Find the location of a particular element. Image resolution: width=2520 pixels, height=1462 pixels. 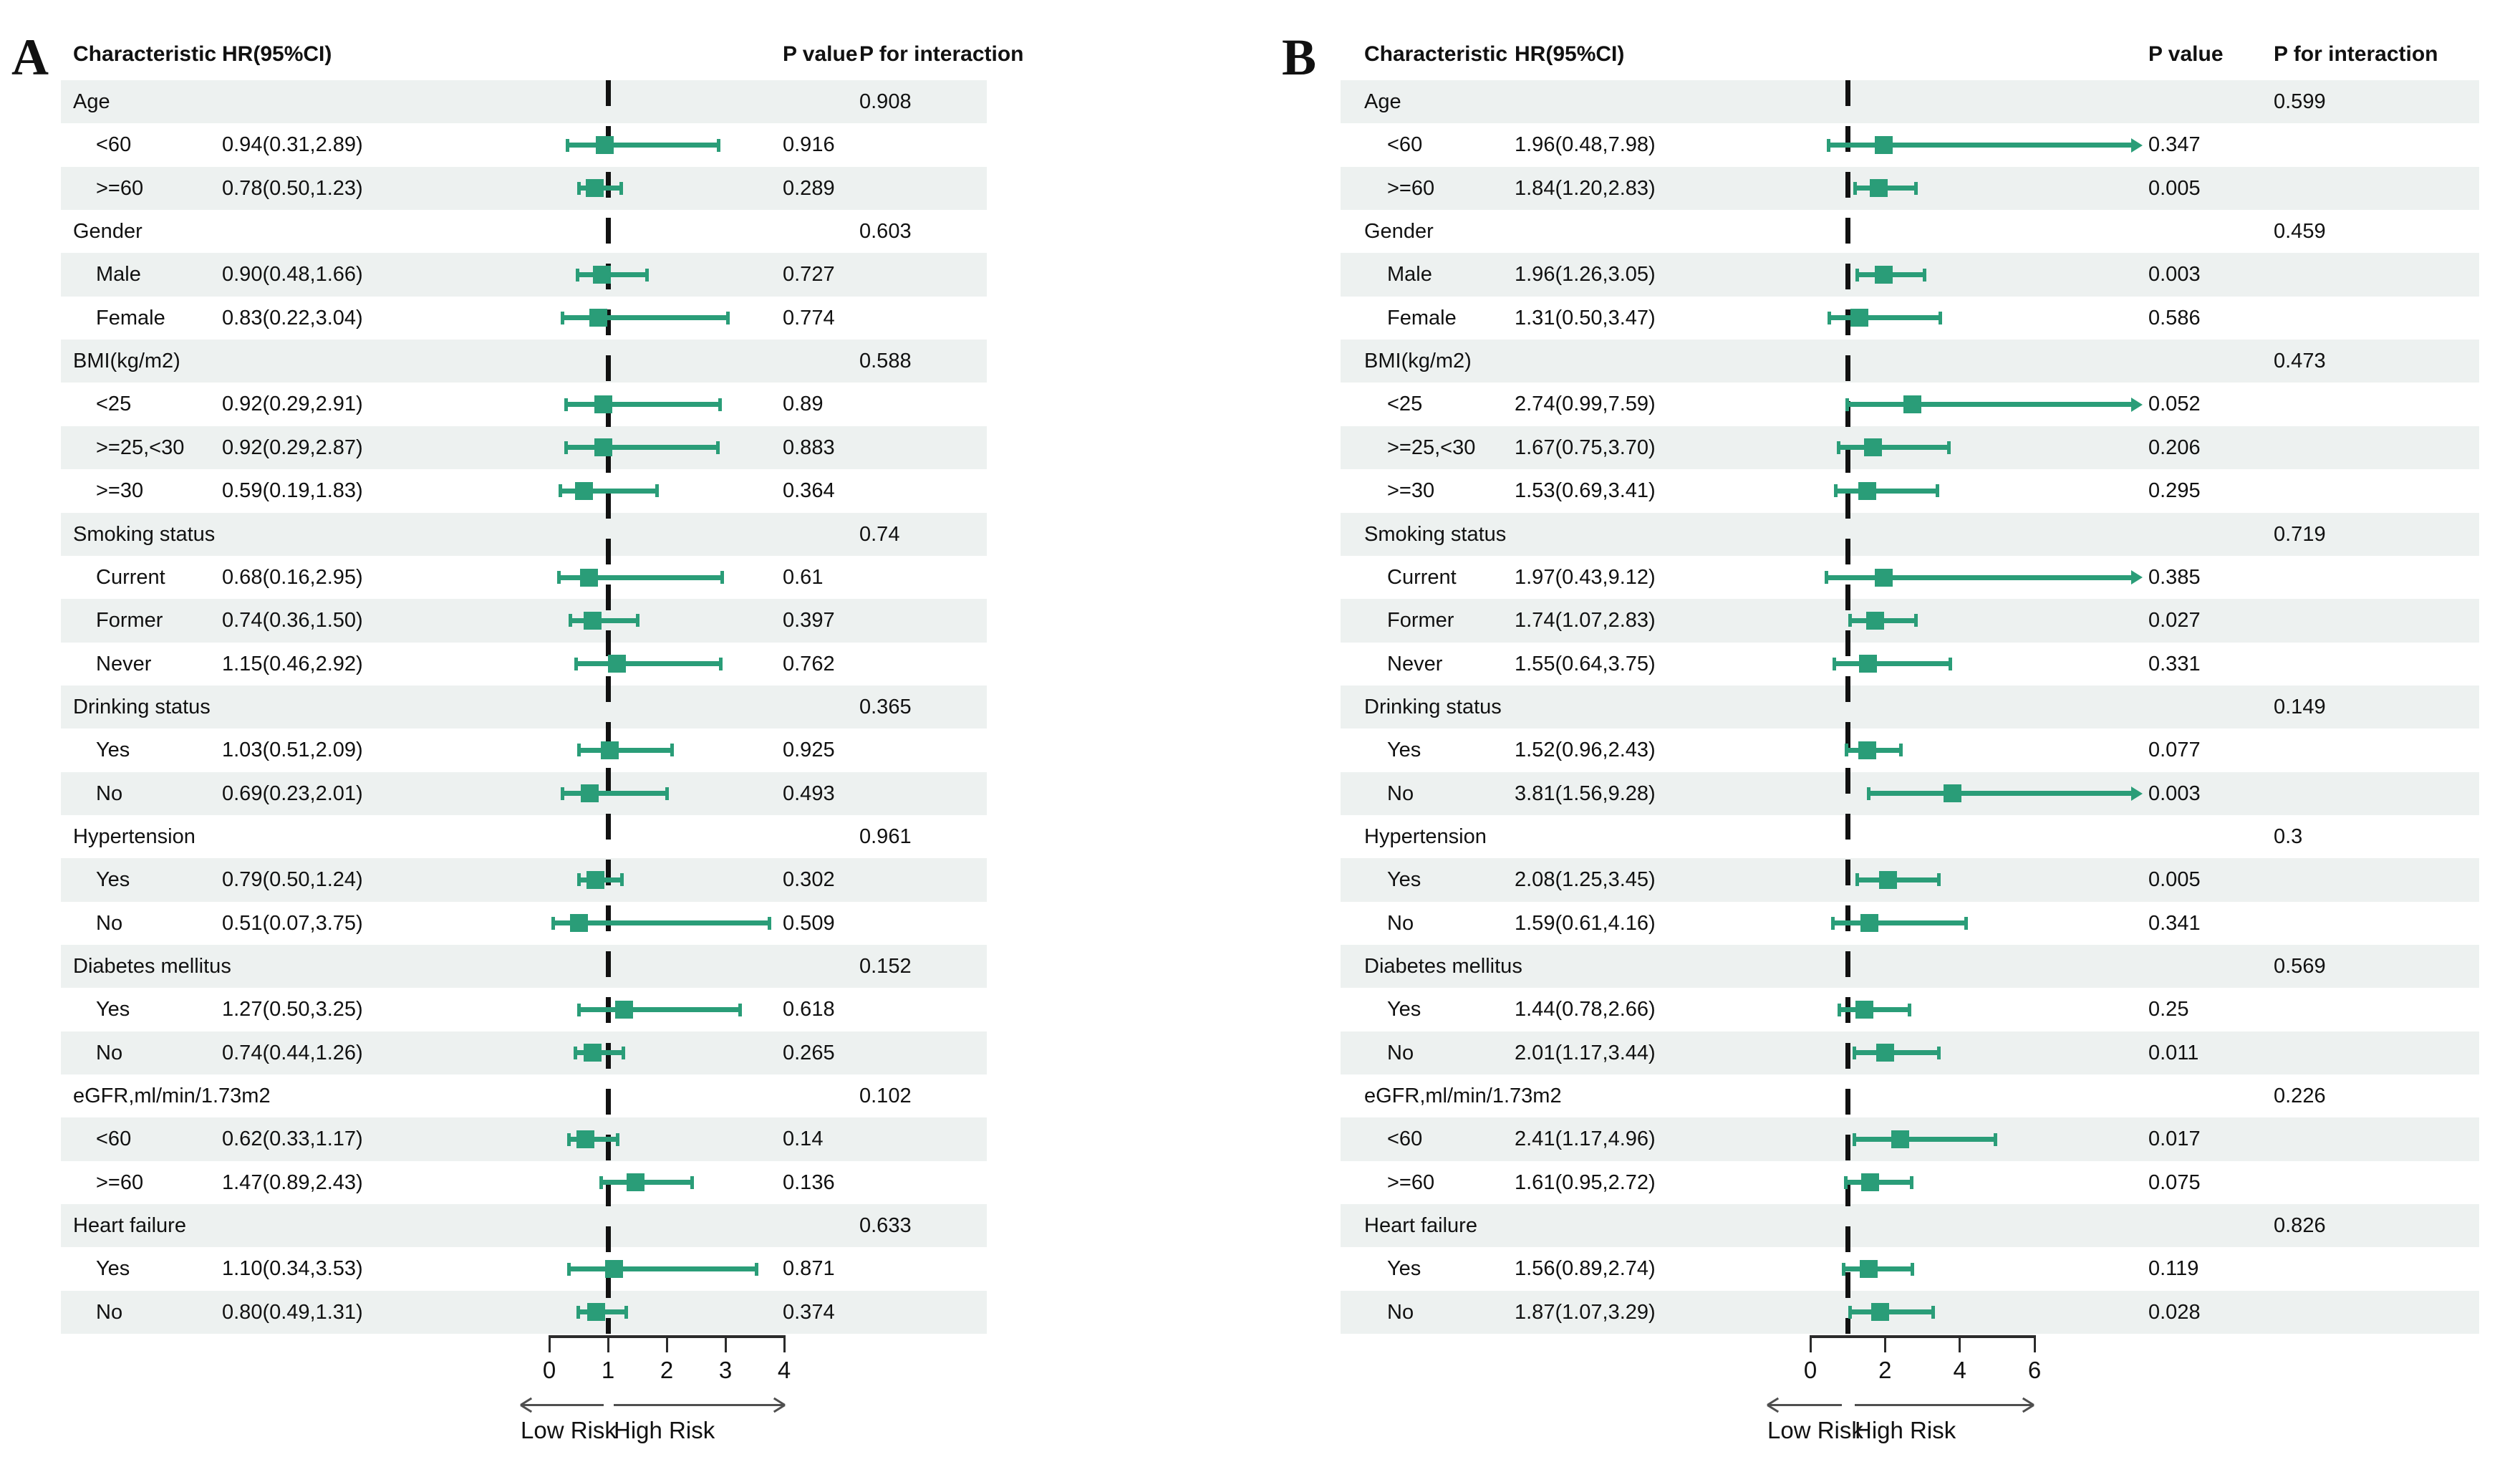

p-value: 0.289 is located at coordinates (809, 188).